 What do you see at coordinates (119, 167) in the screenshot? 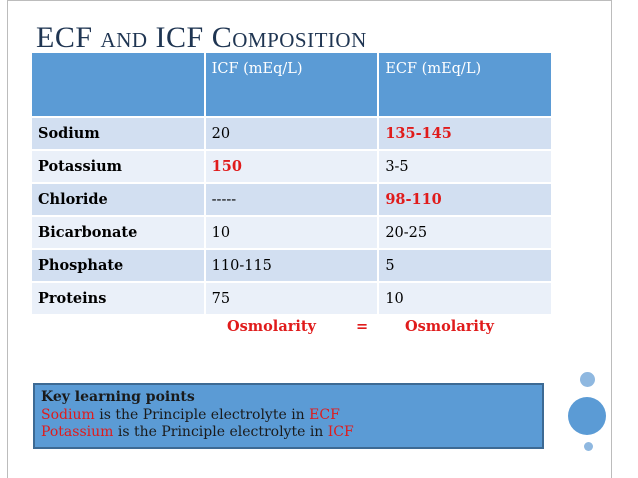
I see `electrolyte-name: Potassium` at bounding box center [119, 167].